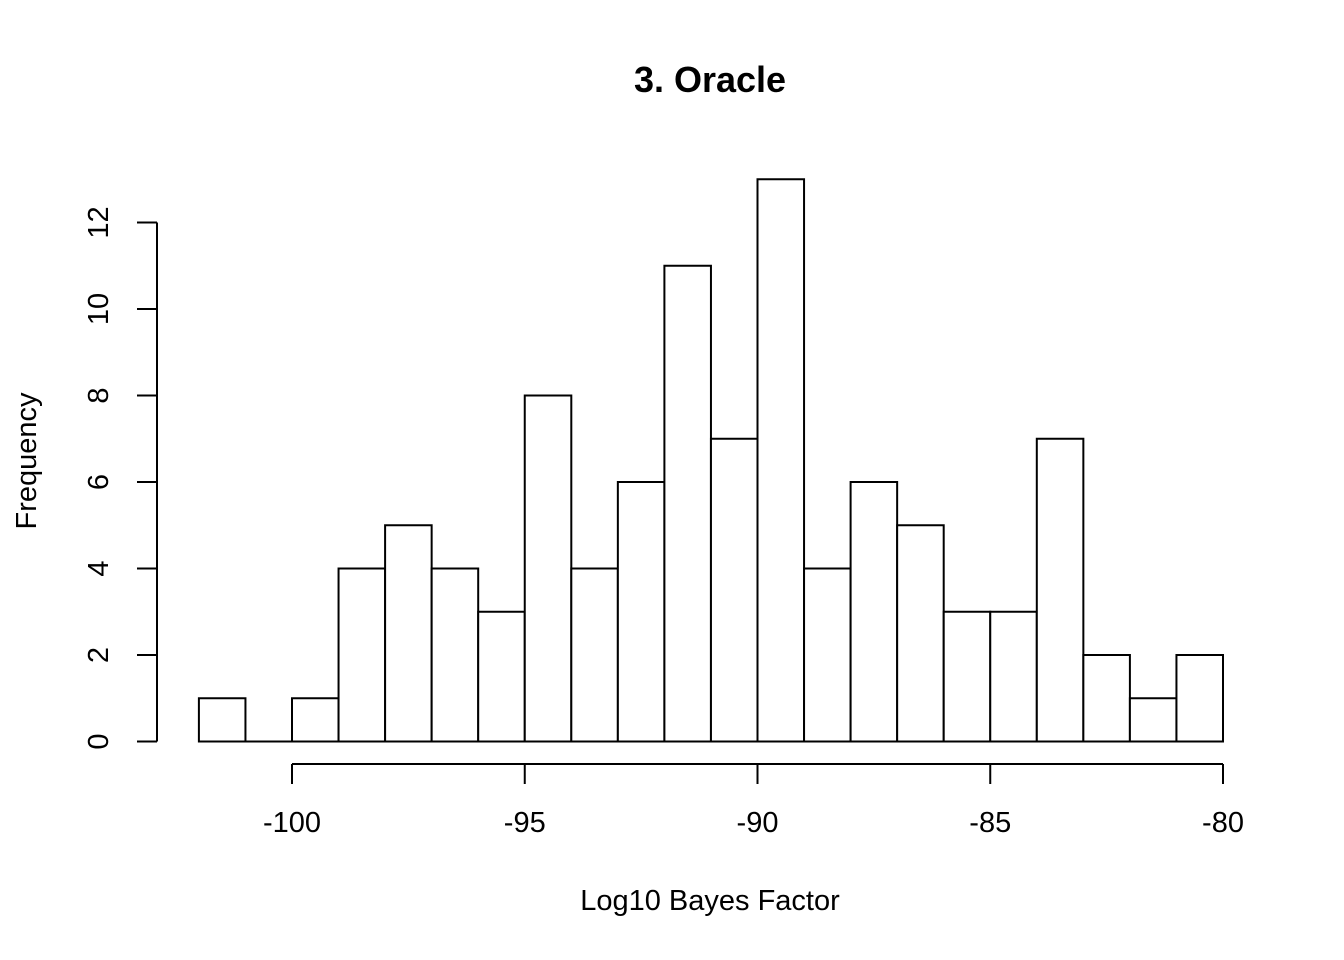 The image size is (1344, 960). I want to click on y-tick-label: 4, so click(99, 568).